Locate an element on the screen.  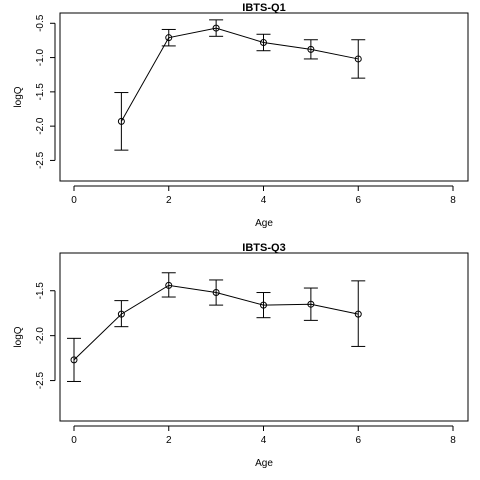
chart-2-title: IBTS-Q3 is located at coordinates (263, 248).